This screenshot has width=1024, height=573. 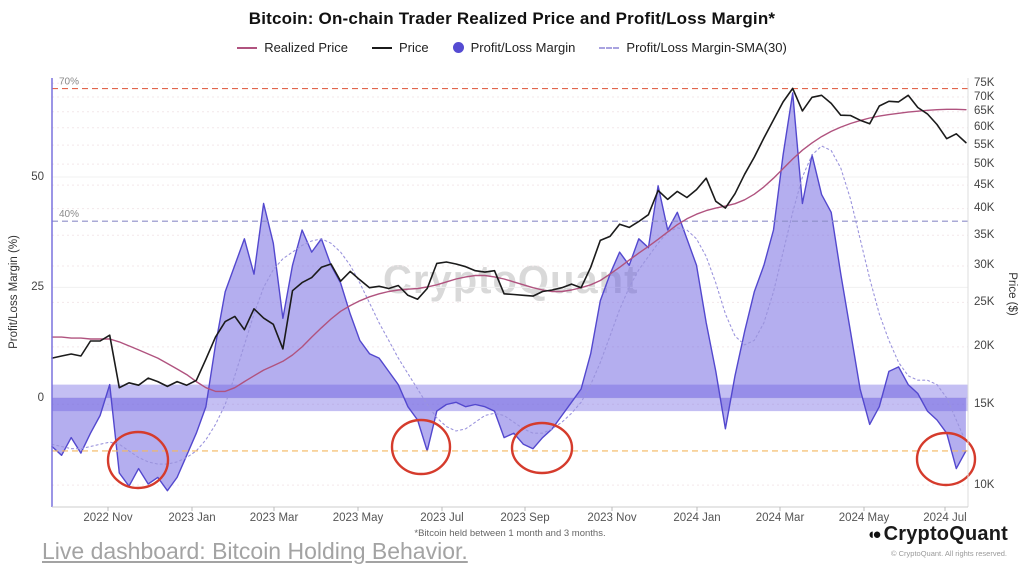 I want to click on x-axis-label: 2024 Jul, so click(x=945, y=518).